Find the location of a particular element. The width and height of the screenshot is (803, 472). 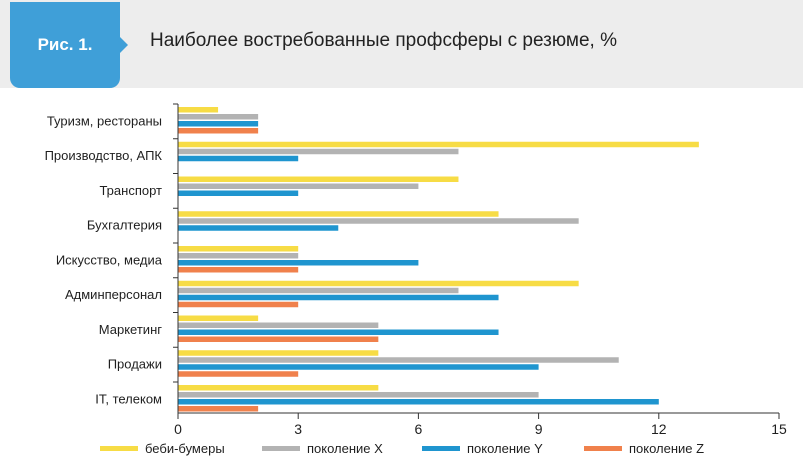

x-tick-label: 15 is located at coordinates (779, 429).